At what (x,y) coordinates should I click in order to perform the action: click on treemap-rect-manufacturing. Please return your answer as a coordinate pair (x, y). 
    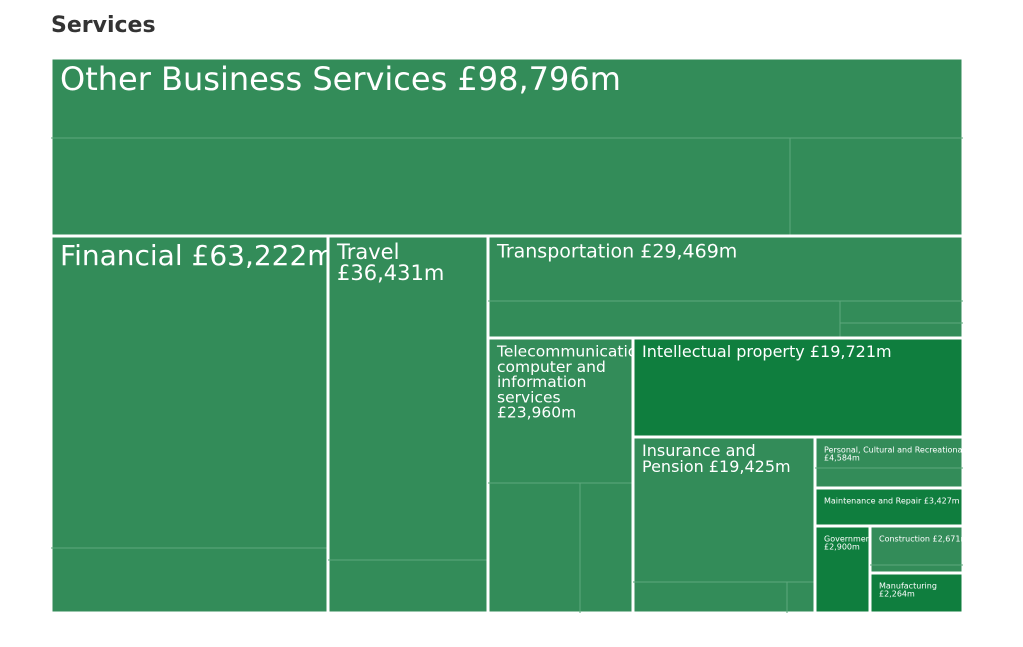
    Looking at the image, I should click on (916, 593).